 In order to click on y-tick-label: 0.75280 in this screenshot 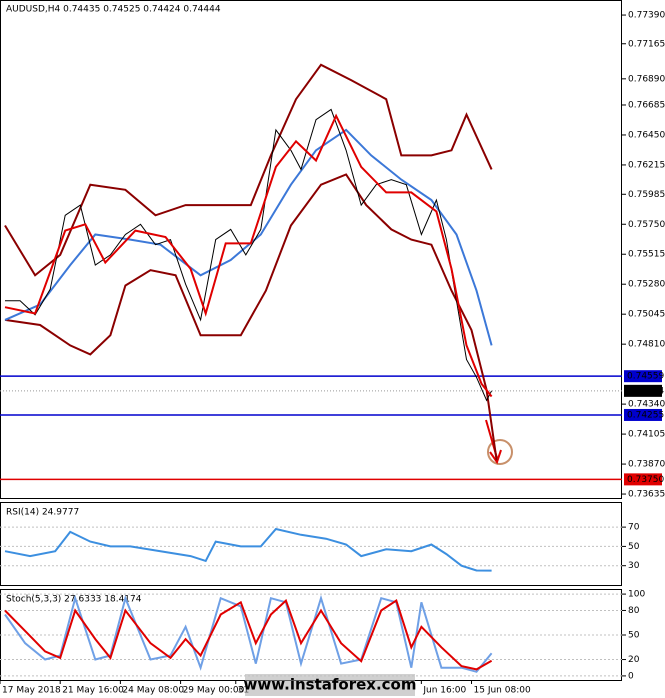, I will do `click(646, 285)`.